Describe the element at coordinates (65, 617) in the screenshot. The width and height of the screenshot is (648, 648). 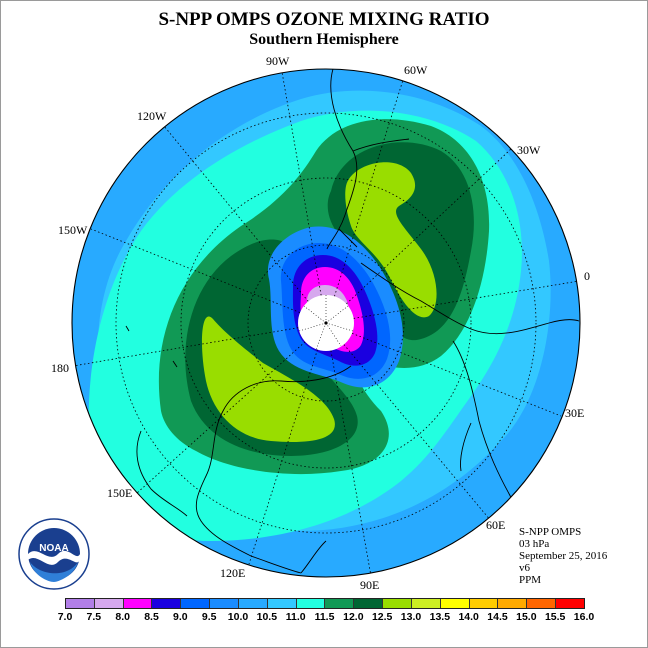
I see `colorbar-tick-label: 7.0` at that location.